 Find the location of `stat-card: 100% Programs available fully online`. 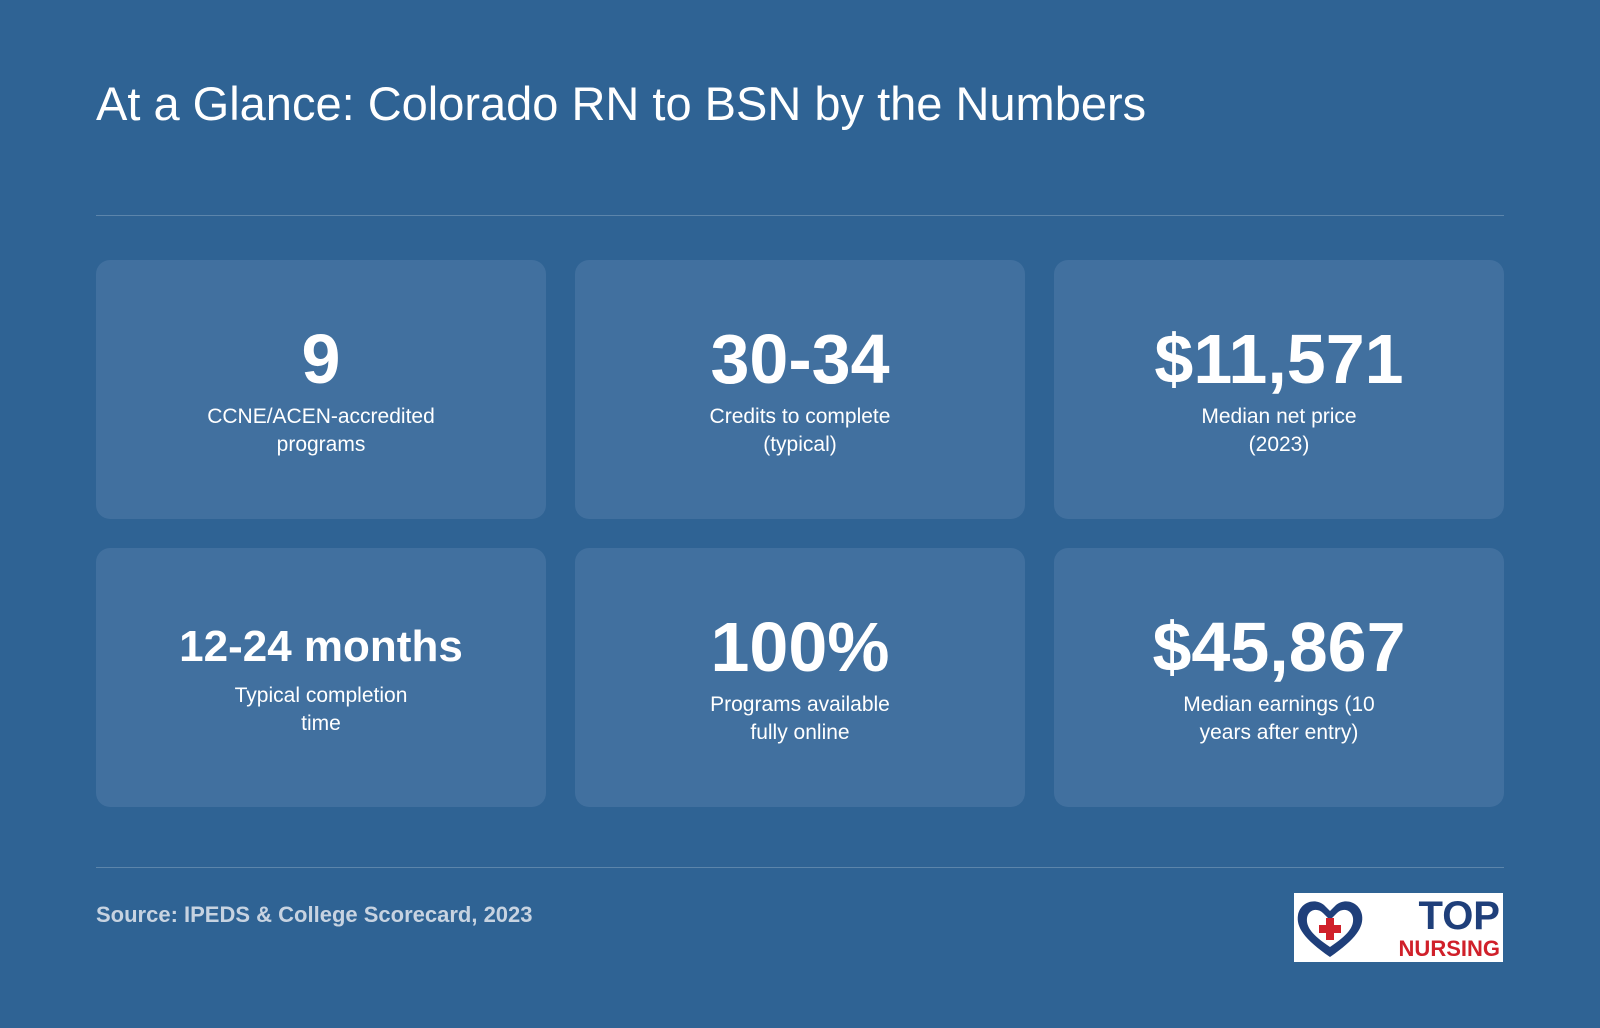

stat-card: 100% Programs available fully online is located at coordinates (800, 677).